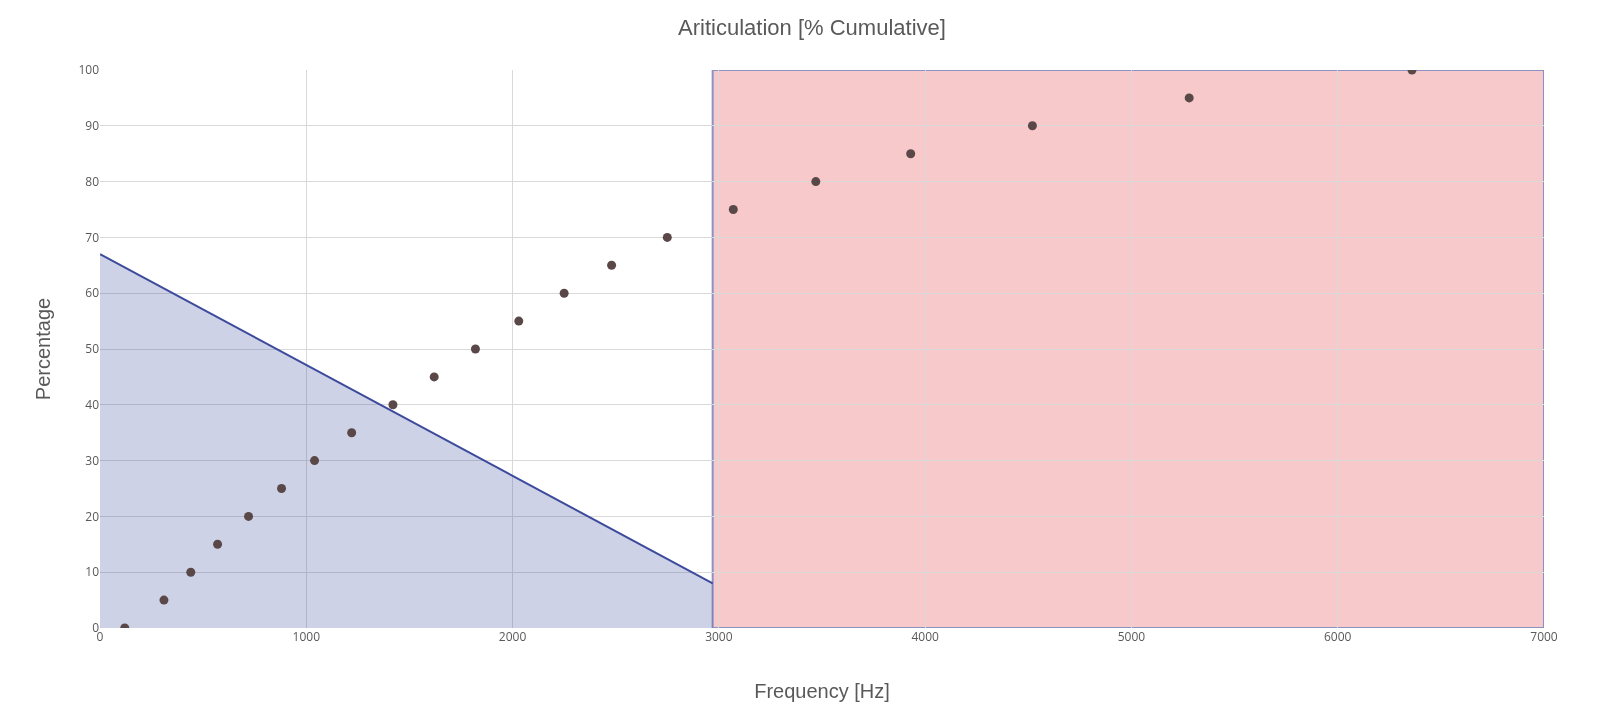 The image size is (1624, 718). What do you see at coordinates (925, 636) in the screenshot?
I see `x-tick-label: 4000` at bounding box center [925, 636].